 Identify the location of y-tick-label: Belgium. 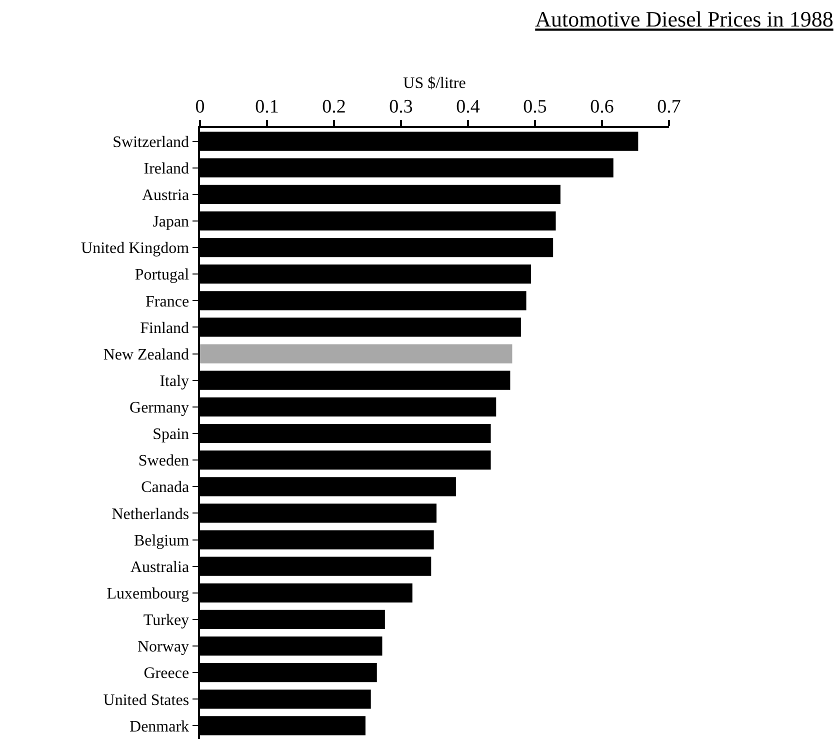
(162, 541).